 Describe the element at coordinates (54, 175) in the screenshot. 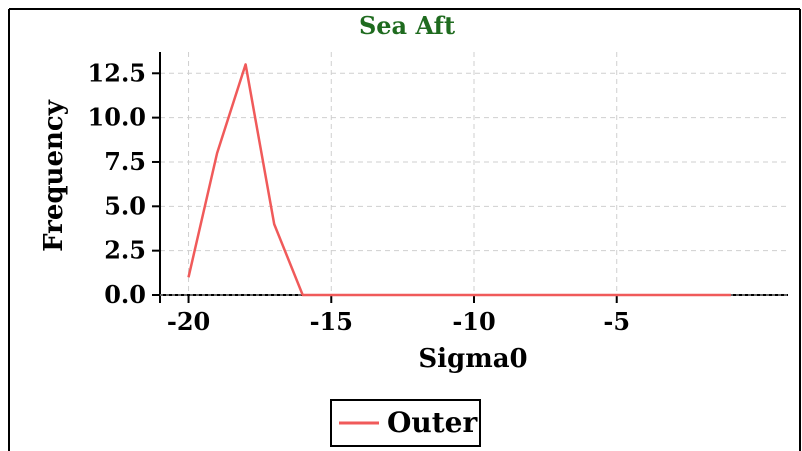

I see `y-axis-label: Frequency` at that location.